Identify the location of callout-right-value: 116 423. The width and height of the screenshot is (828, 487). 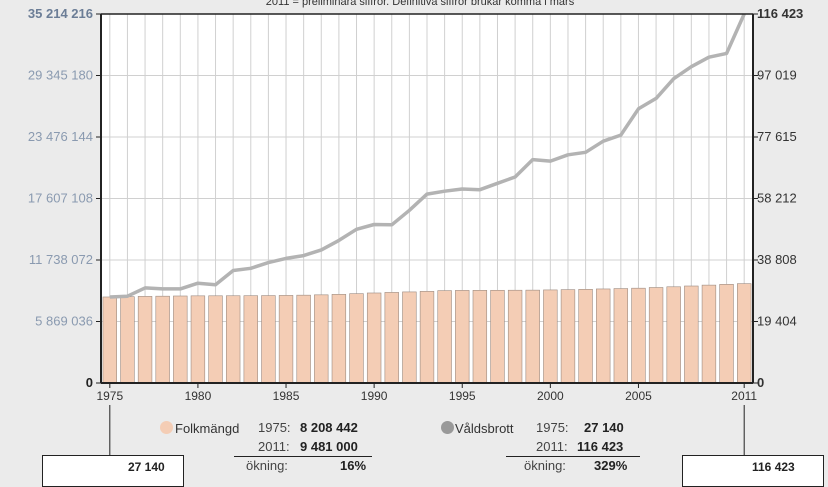
(773, 467).